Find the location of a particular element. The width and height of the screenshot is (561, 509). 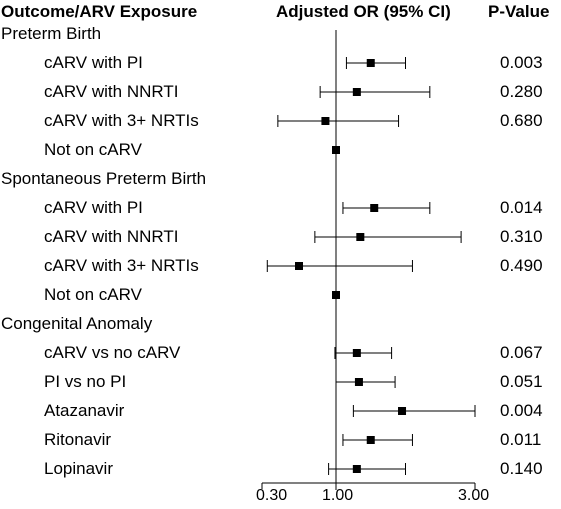

p-value: 0.280 is located at coordinates (521, 91).